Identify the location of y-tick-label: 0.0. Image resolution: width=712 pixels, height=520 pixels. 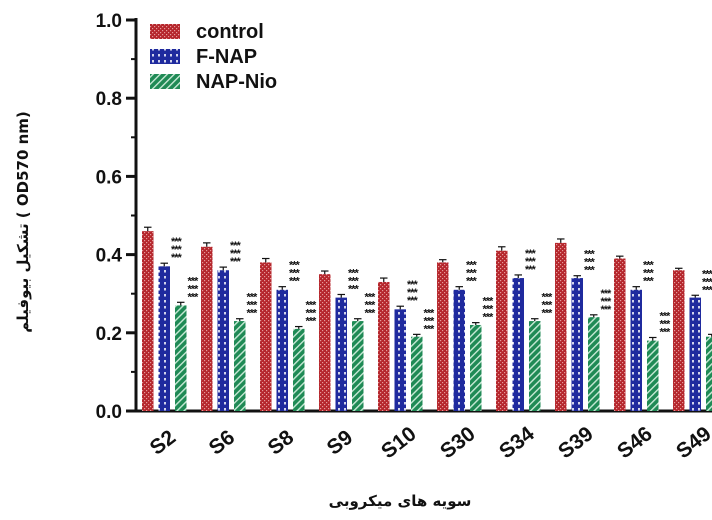
(109, 412).